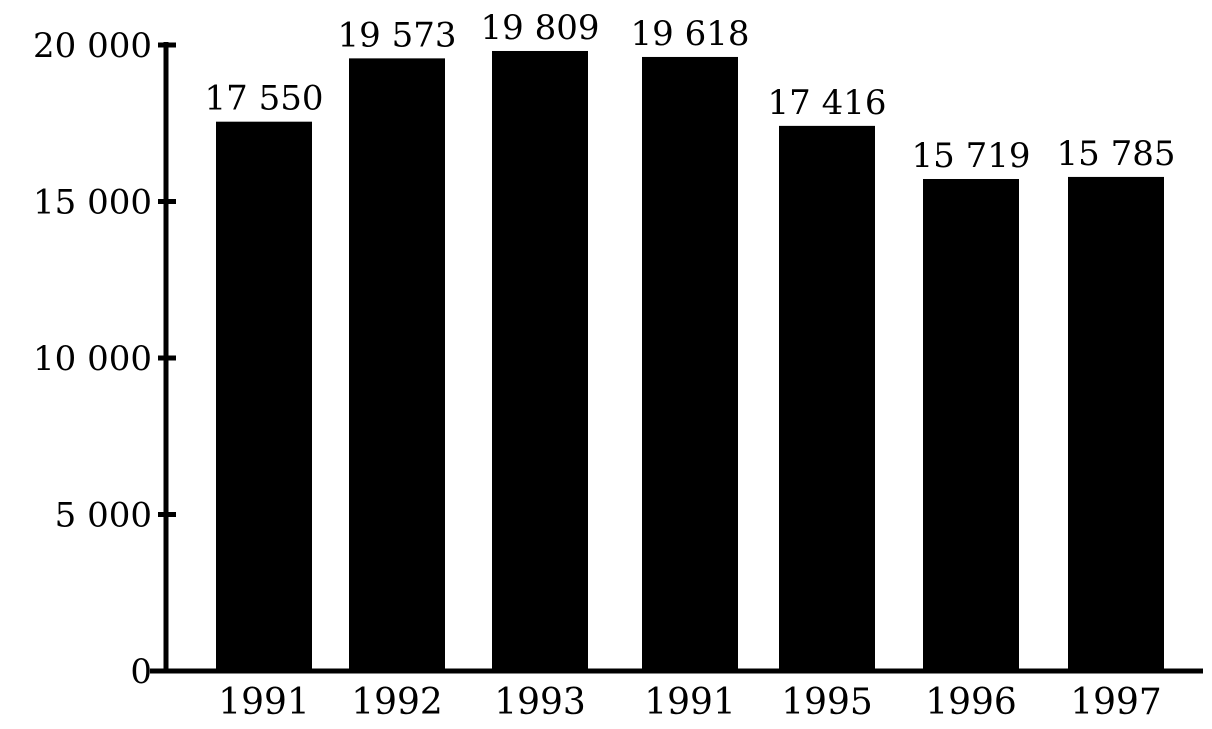 The height and width of the screenshot is (729, 1212). Describe the element at coordinates (264, 99) in the screenshot. I see `data-label-0: 17 550` at that location.